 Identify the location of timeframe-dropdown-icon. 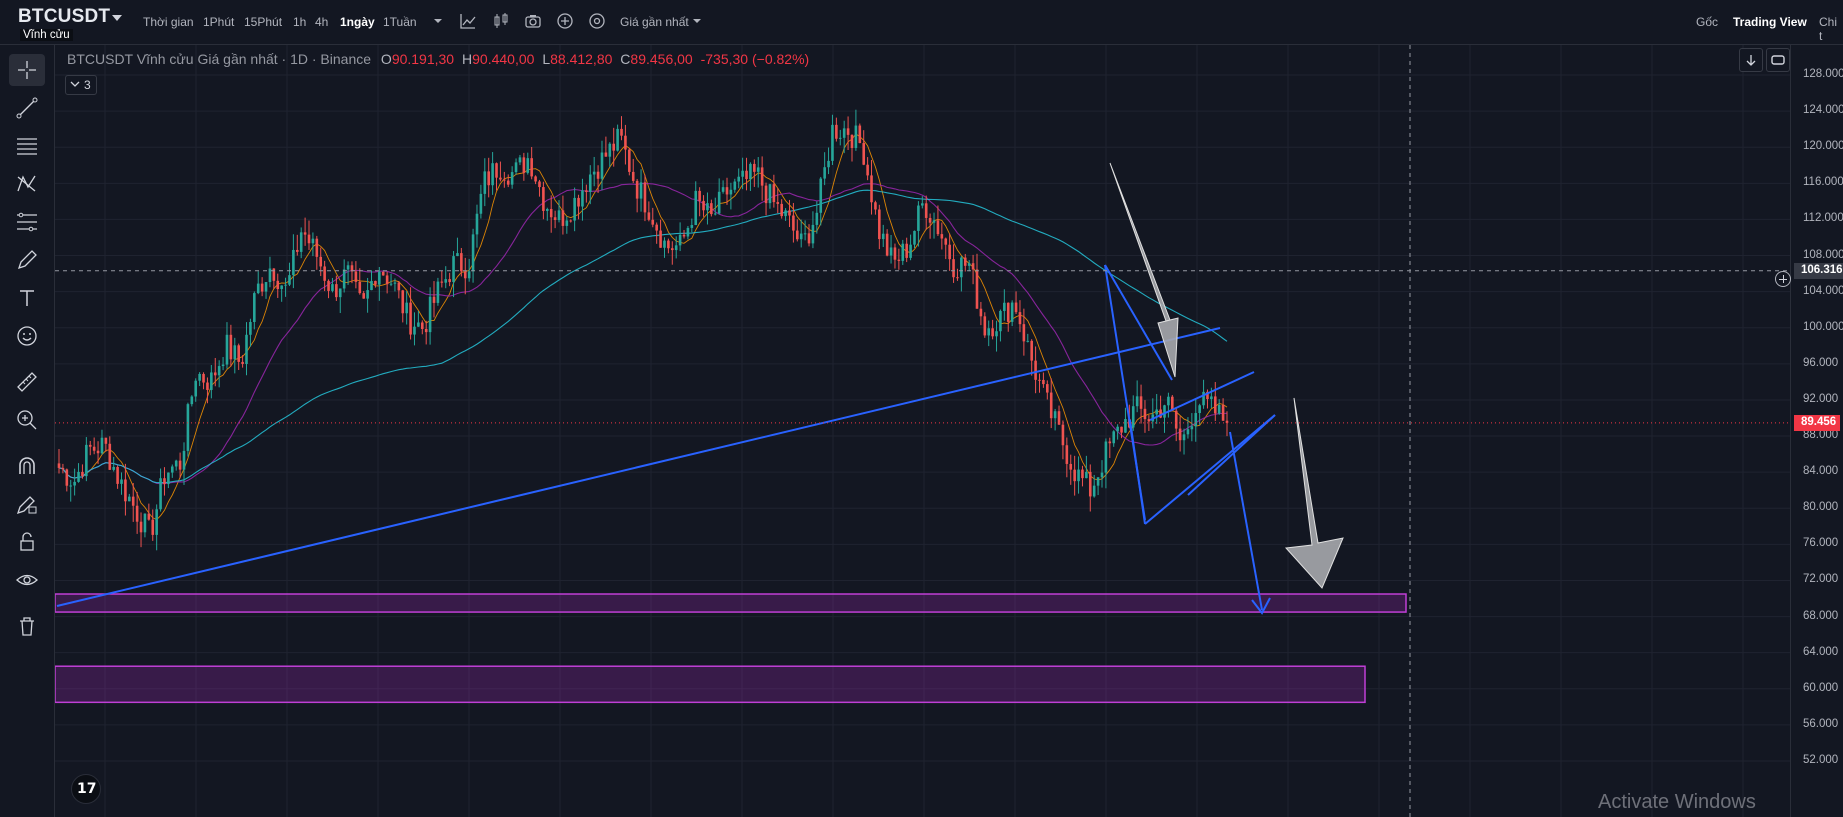
(438, 21).